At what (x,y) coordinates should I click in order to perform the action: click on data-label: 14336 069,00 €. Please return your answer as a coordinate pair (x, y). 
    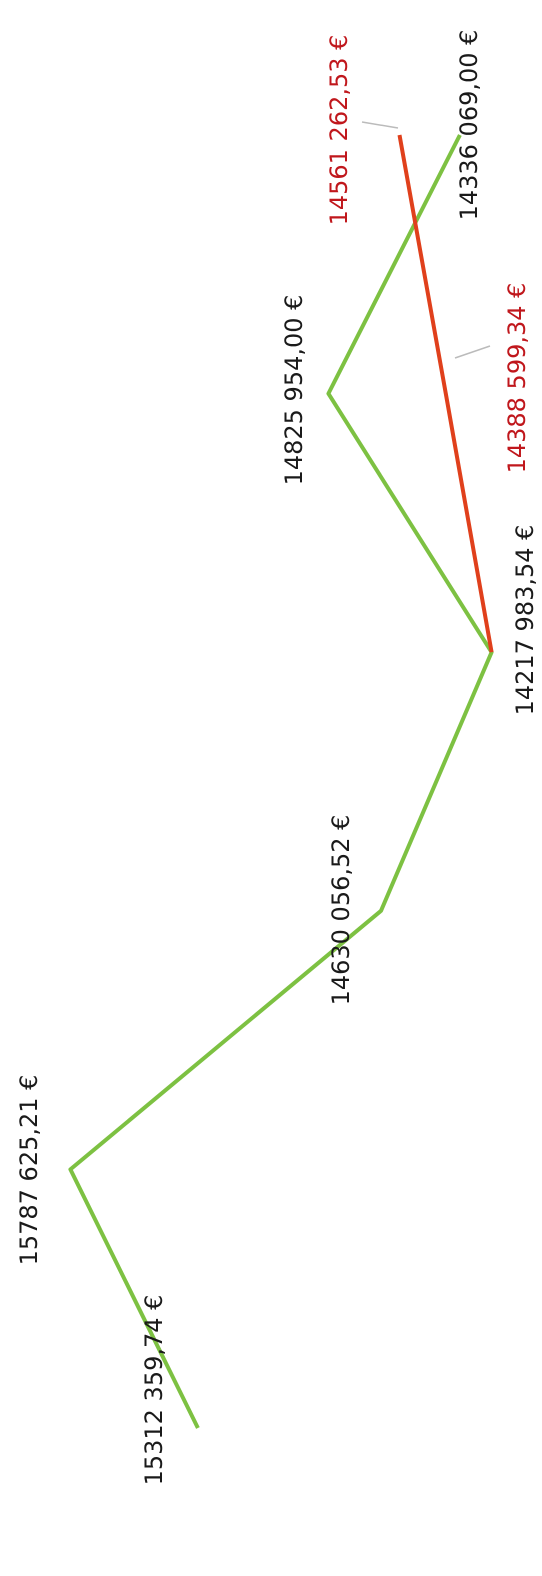
    Looking at the image, I should click on (469, 125).